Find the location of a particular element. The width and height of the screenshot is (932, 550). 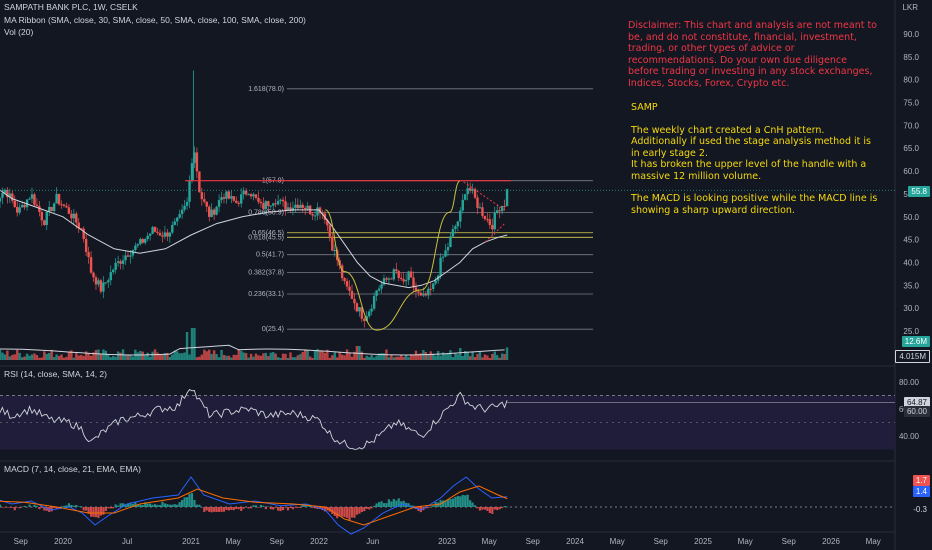

fib-level-label: 1.618(78.0) is located at coordinates (266, 89).